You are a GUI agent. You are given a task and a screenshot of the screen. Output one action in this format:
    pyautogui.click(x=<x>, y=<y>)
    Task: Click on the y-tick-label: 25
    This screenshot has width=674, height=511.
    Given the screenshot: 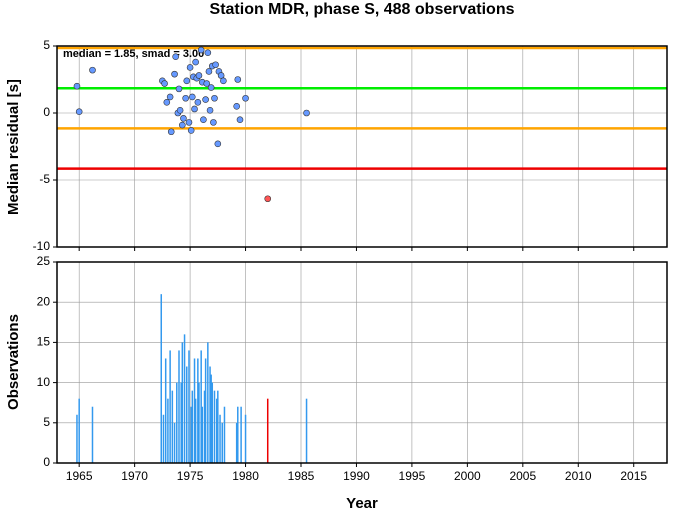 What is the action you would take?
    pyautogui.click(x=44, y=261)
    